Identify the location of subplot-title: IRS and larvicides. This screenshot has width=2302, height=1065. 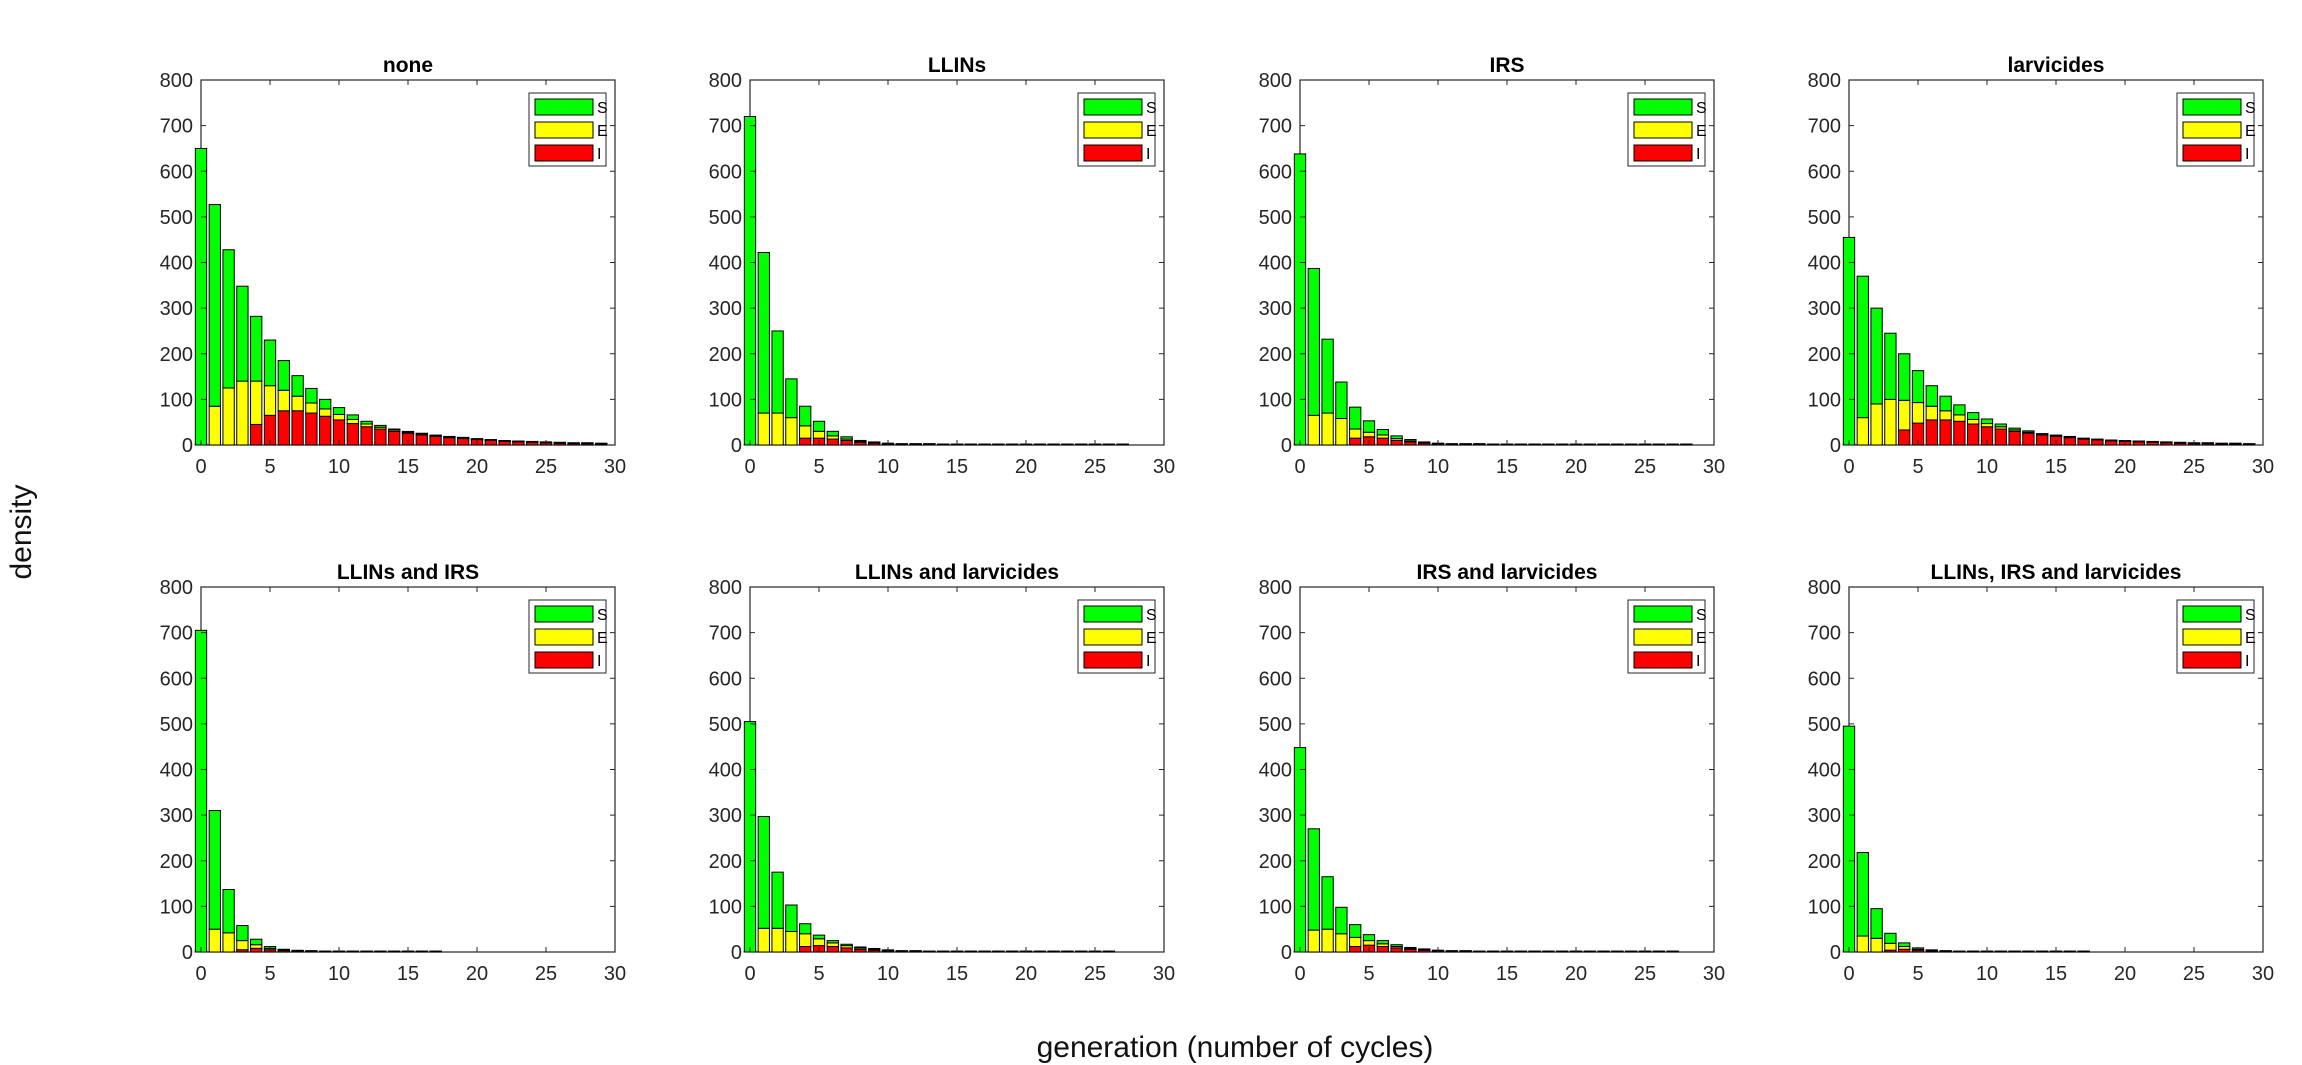
(1507, 572).